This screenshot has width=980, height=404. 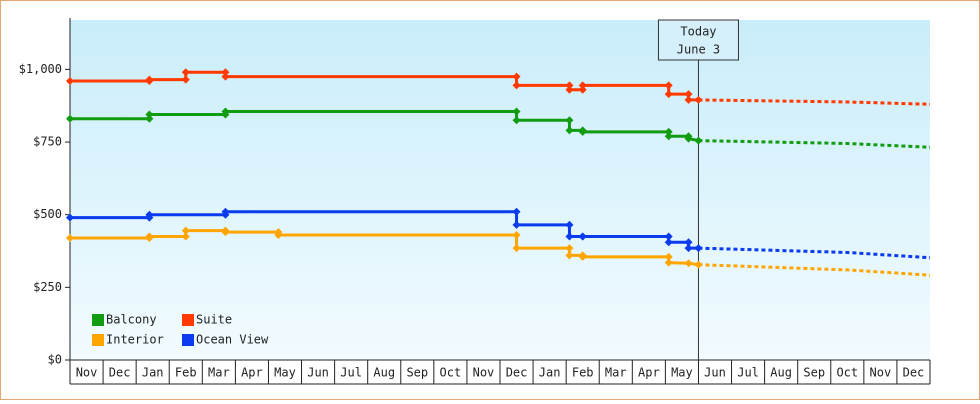 I want to click on legend-label: Ocean View, so click(x=232, y=340).